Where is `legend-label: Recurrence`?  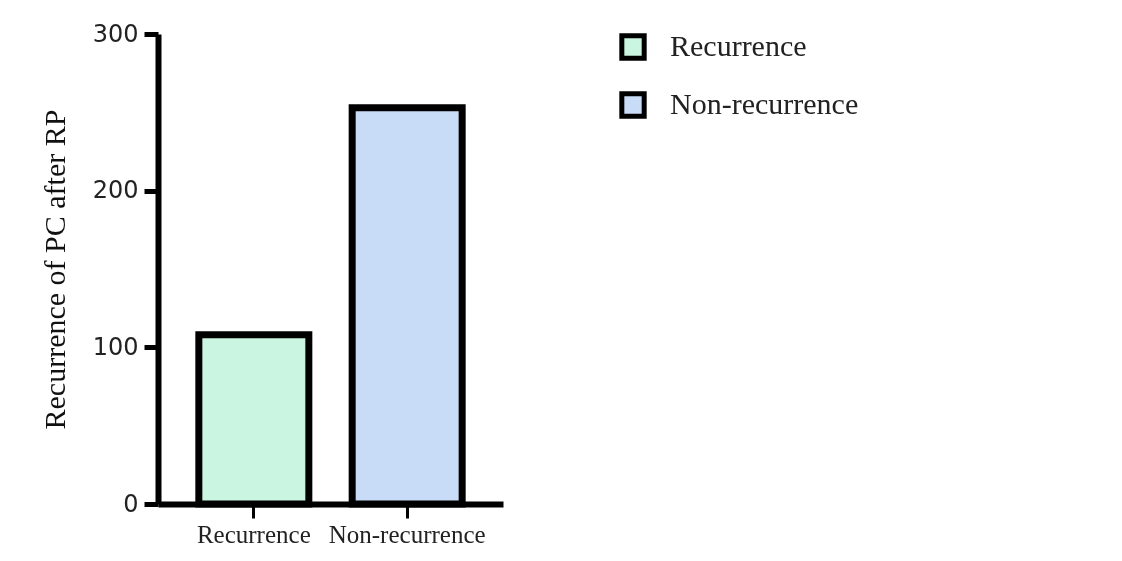 legend-label: Recurrence is located at coordinates (738, 45).